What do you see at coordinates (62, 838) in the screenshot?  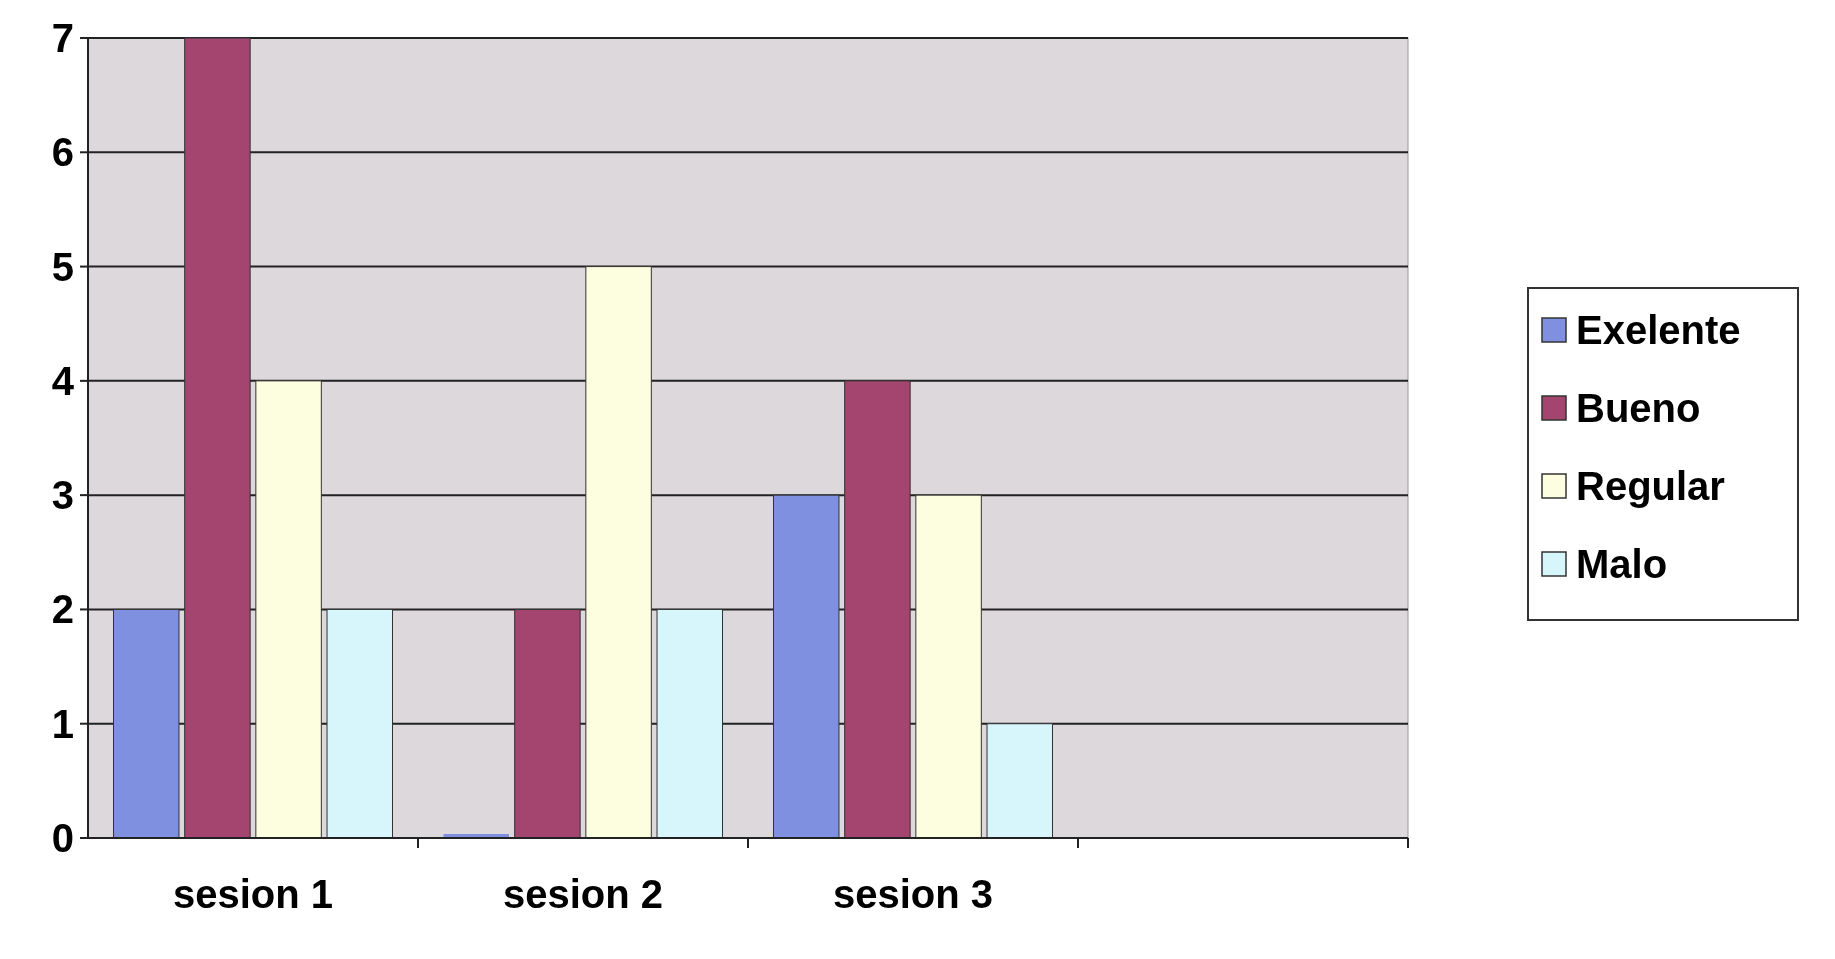 I see `y-tick-label: 0` at bounding box center [62, 838].